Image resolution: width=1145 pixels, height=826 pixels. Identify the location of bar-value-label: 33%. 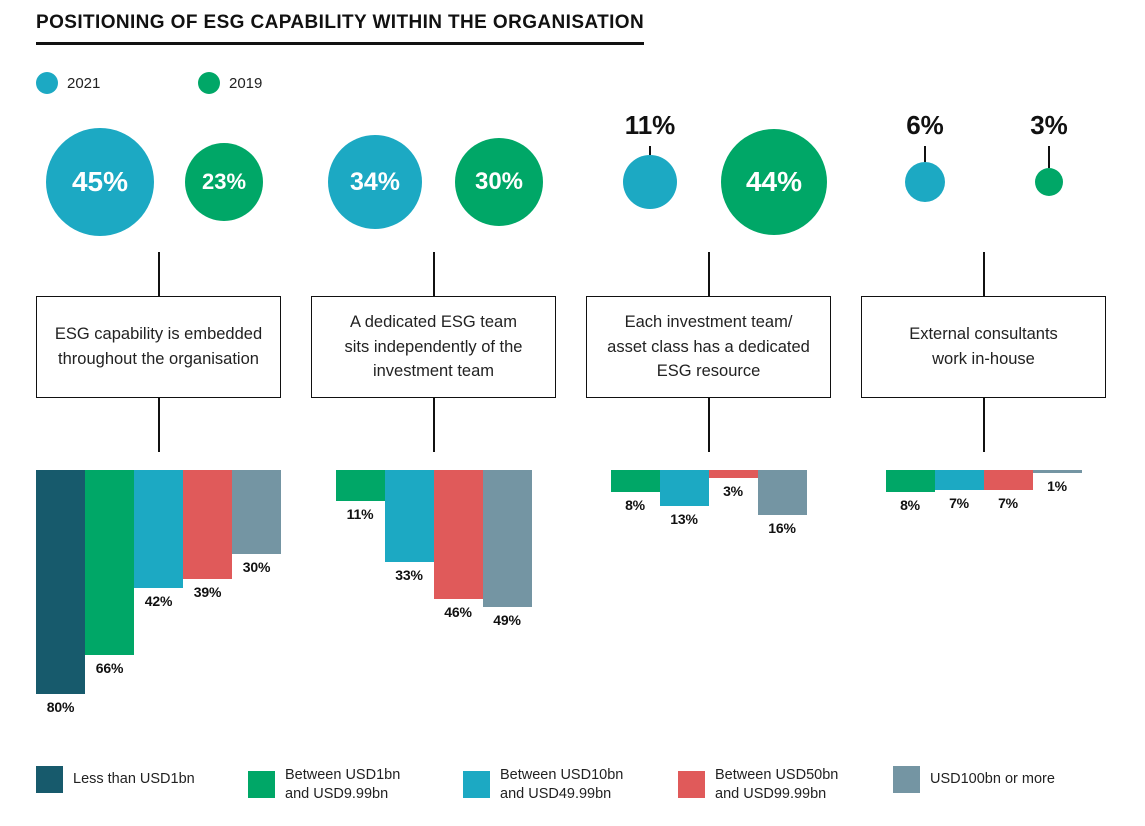
(409, 575).